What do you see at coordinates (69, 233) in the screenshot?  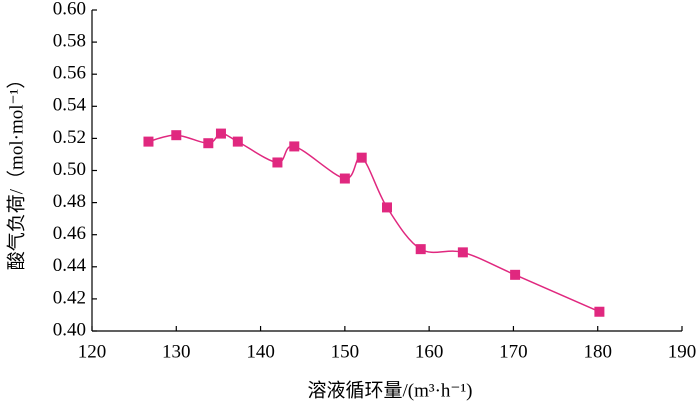 I see `y-tick-label: 0.46` at bounding box center [69, 233].